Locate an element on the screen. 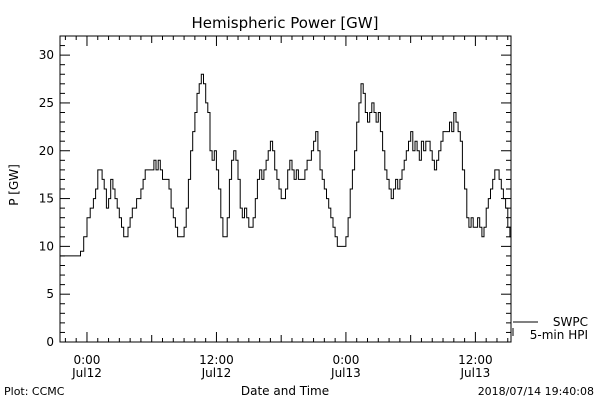 The height and width of the screenshot is (400, 600). legend-label-hpi: 5-min HPI is located at coordinates (559, 335).